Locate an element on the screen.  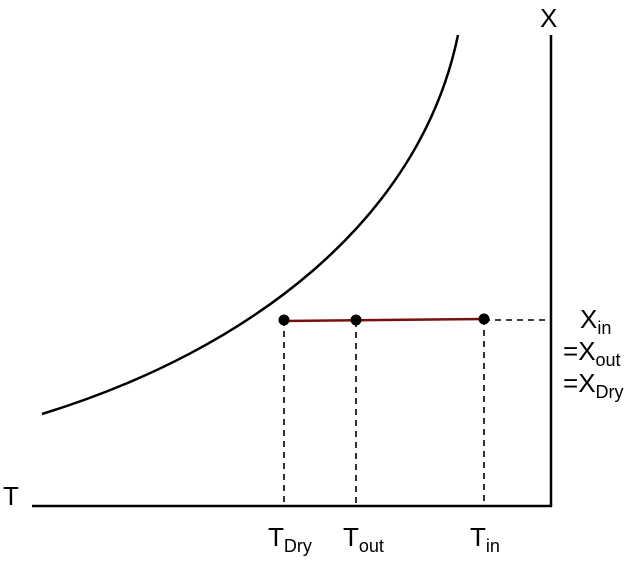
x-out-sub: out is located at coordinates (608, 360).